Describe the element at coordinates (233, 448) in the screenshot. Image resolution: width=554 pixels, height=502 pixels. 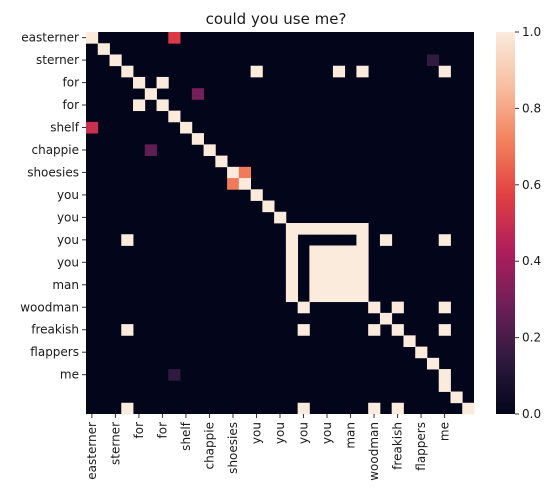
I see `x-tick-label: shoesies` at that location.